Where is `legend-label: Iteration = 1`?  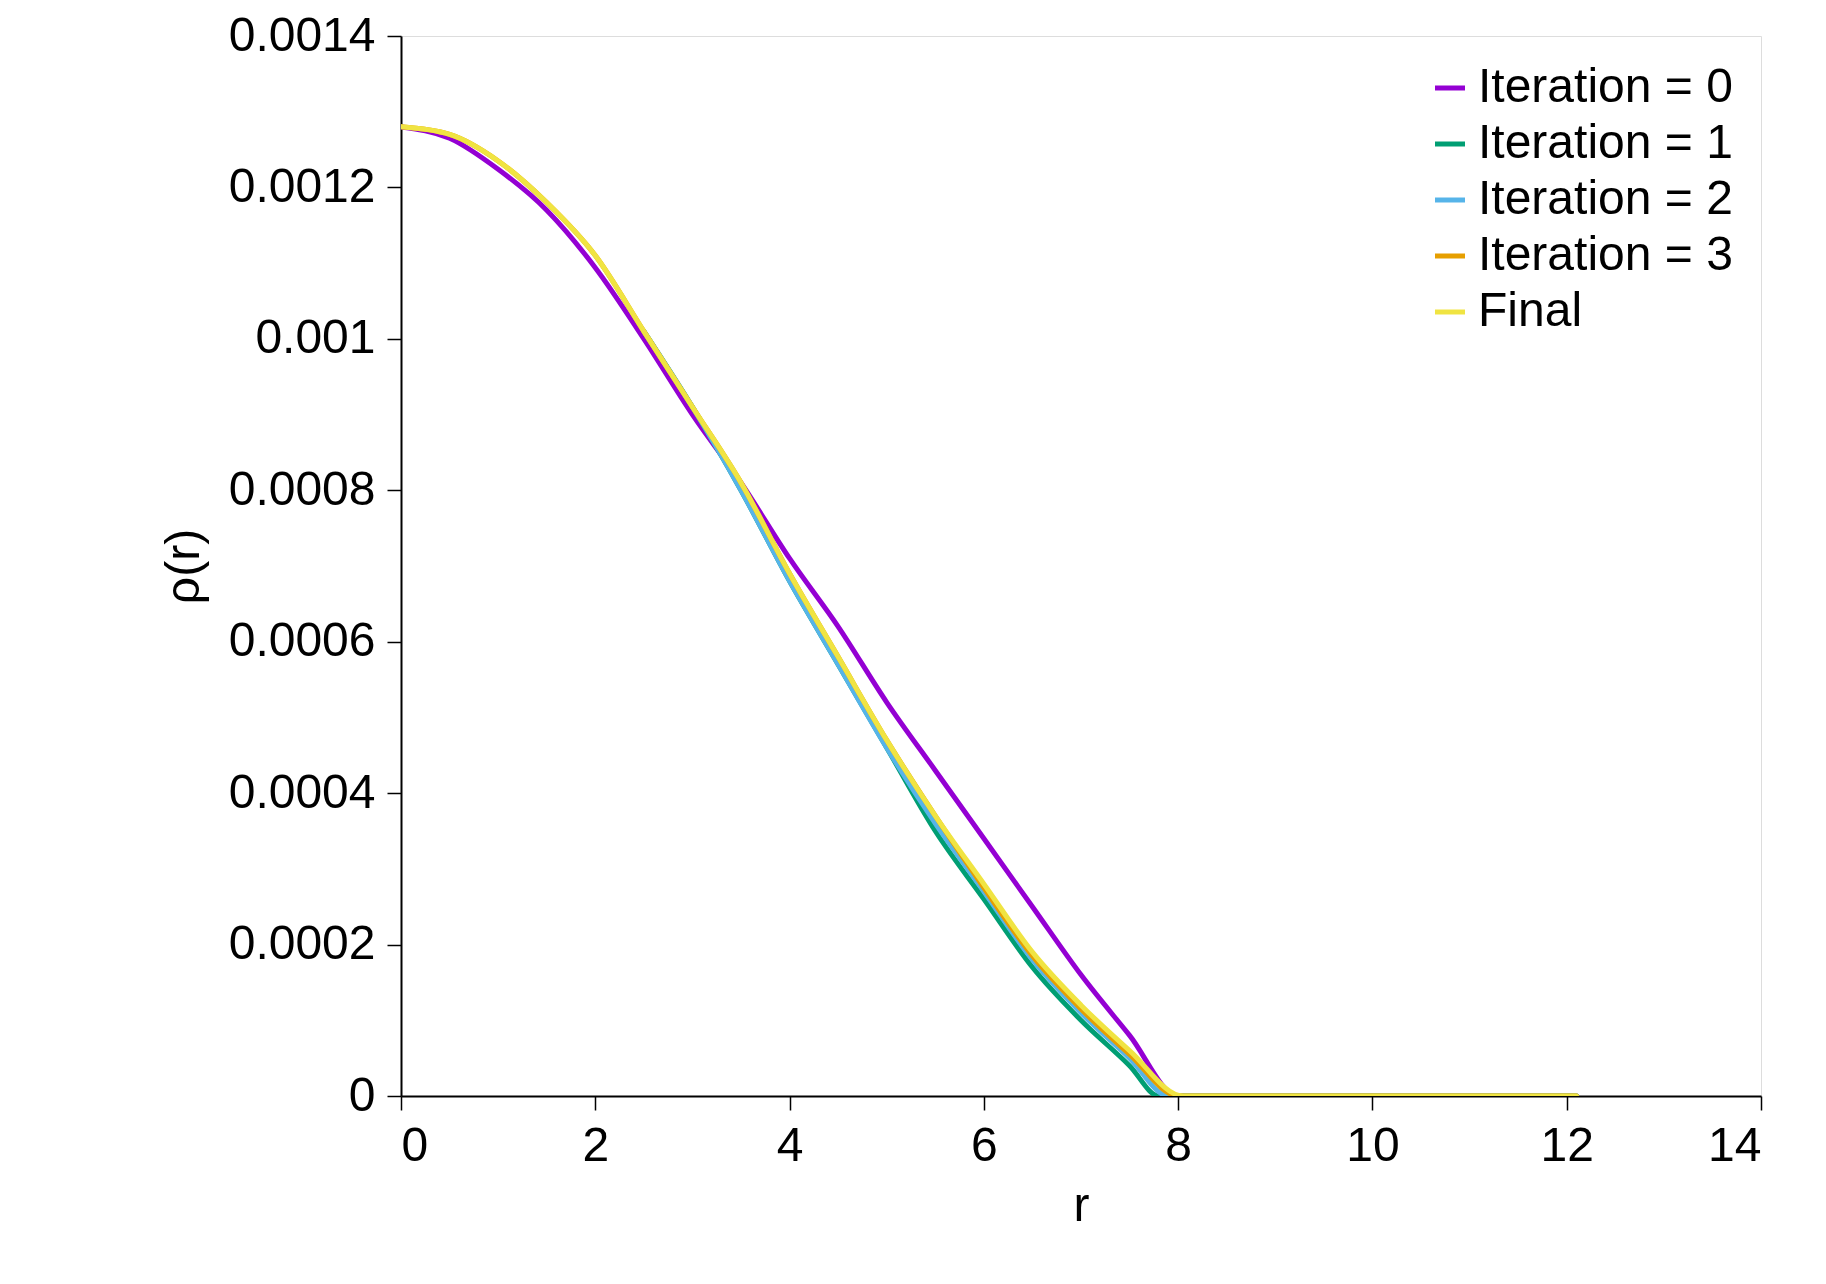
legend-label: Iteration = 1 is located at coordinates (1605, 141).